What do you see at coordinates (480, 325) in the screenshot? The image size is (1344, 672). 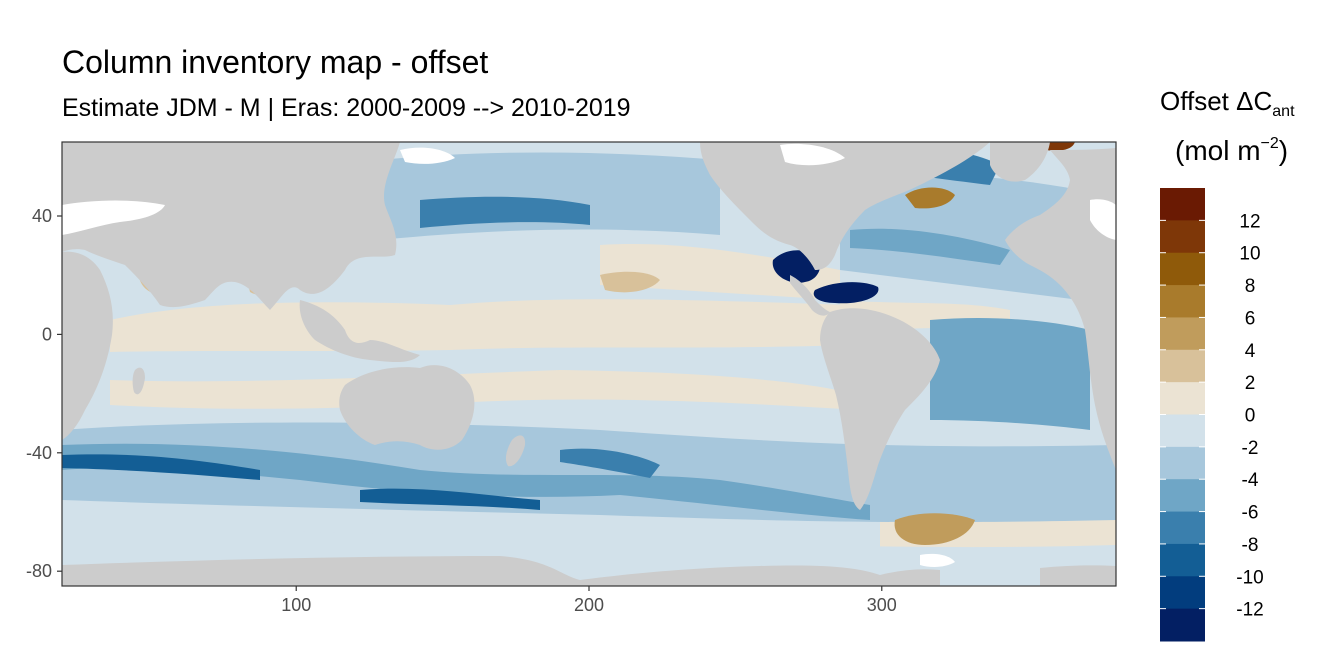 I see `tropical-band` at bounding box center [480, 325].